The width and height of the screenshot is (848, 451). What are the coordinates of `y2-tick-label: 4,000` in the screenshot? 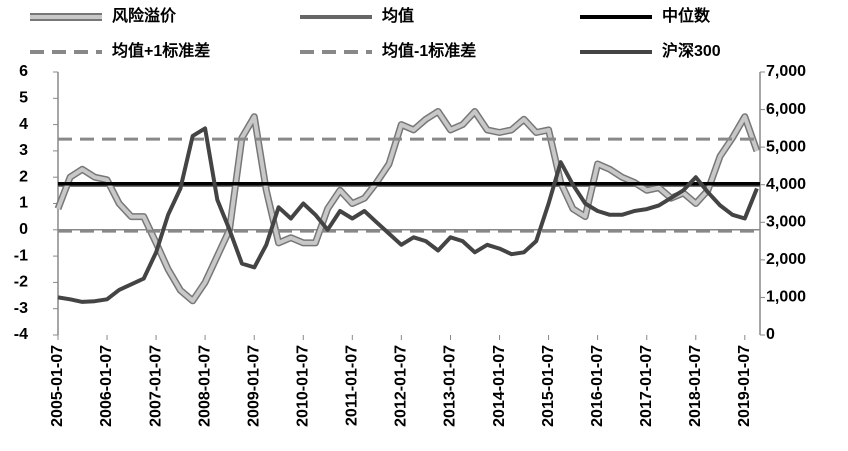 It's located at (786, 184).